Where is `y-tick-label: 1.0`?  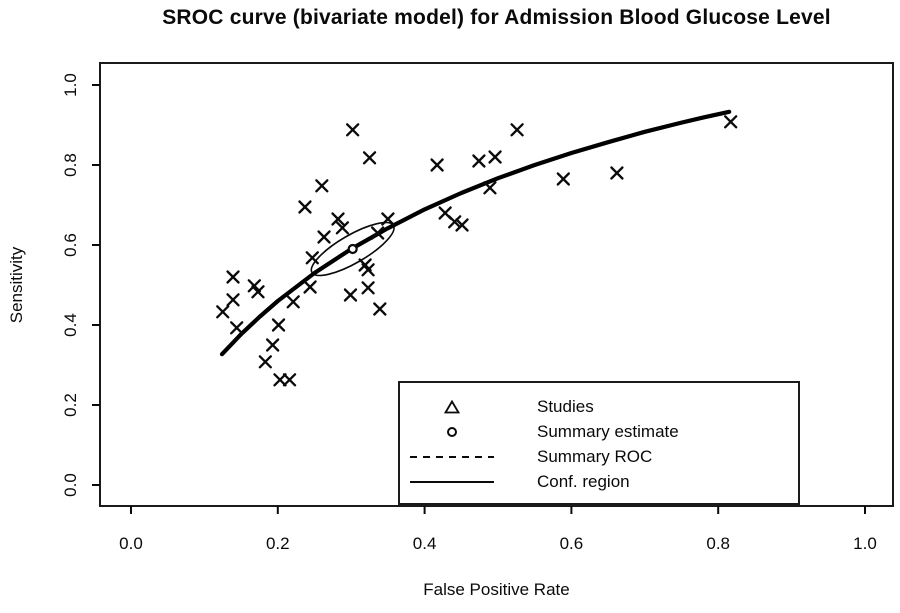 y-tick-label: 1.0 is located at coordinates (70, 85).